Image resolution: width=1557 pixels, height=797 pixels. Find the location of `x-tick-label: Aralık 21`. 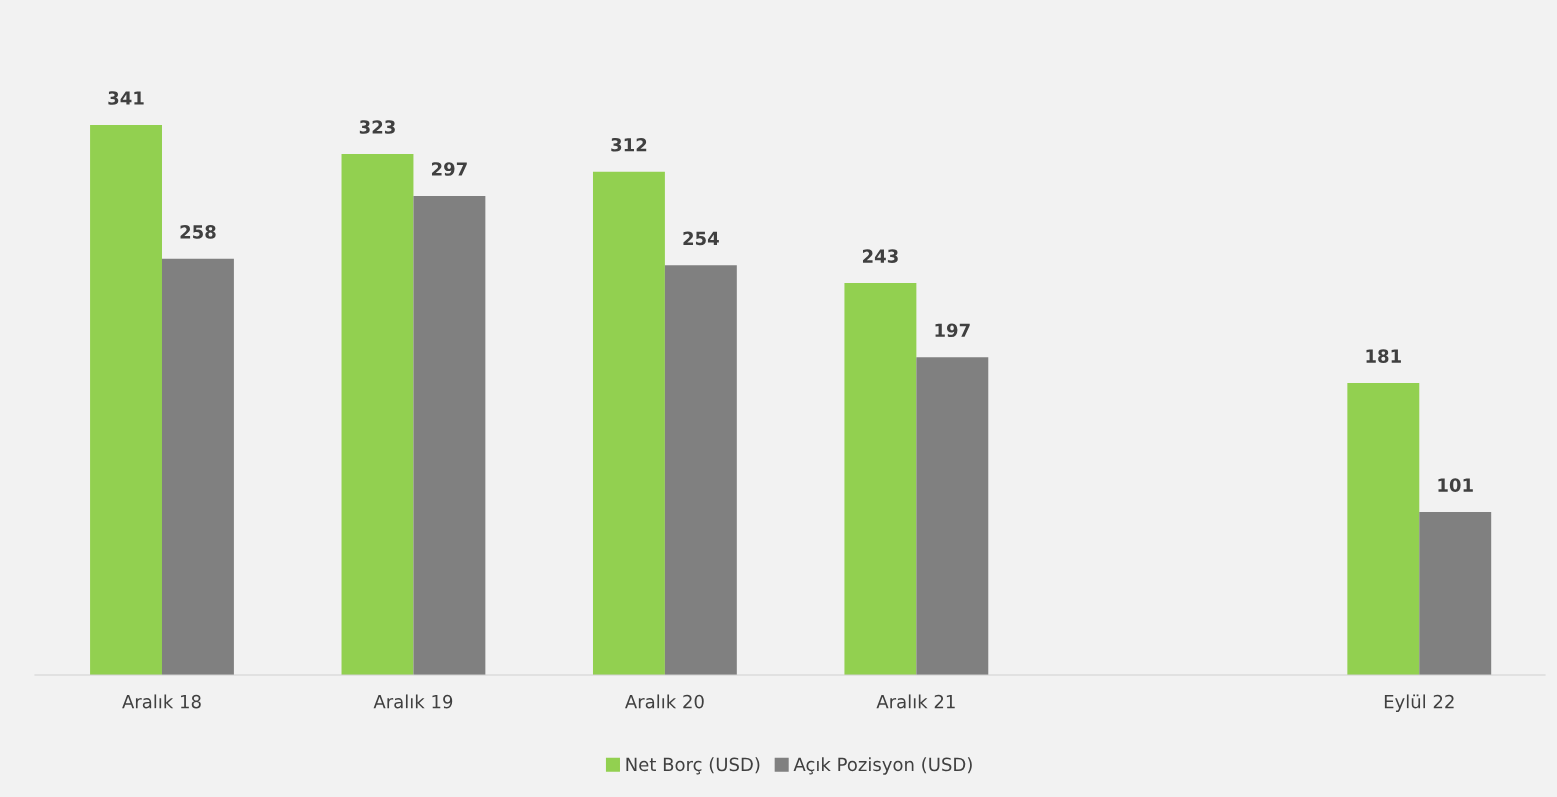

x-tick-label: Aralık 21 is located at coordinates (915, 701).